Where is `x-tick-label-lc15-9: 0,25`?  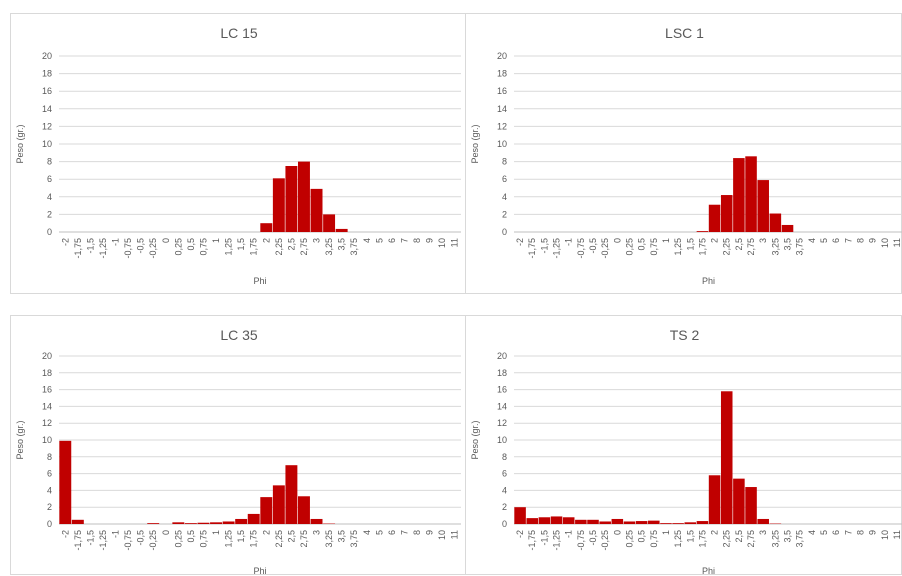
x-tick-label-lc15-9: 0,25 is located at coordinates (178, 247).